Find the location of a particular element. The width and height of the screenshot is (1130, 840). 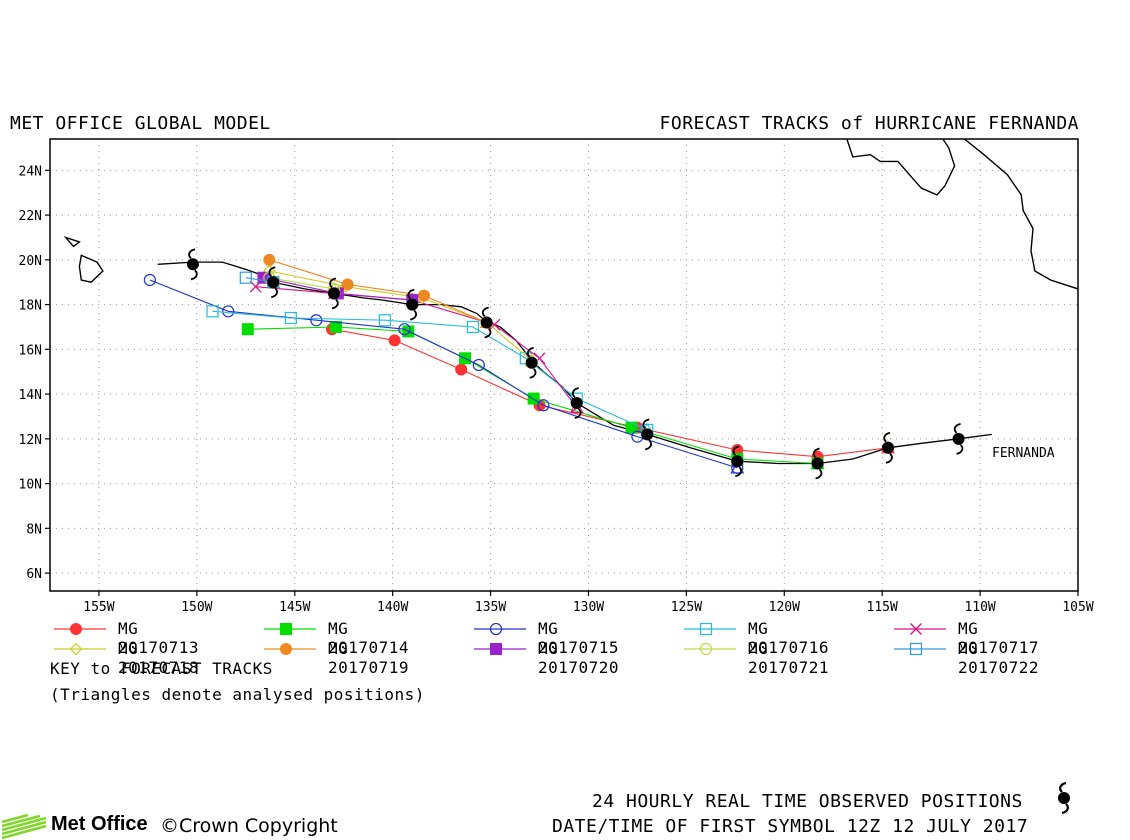

met-office-logo-icon is located at coordinates (24, 826).